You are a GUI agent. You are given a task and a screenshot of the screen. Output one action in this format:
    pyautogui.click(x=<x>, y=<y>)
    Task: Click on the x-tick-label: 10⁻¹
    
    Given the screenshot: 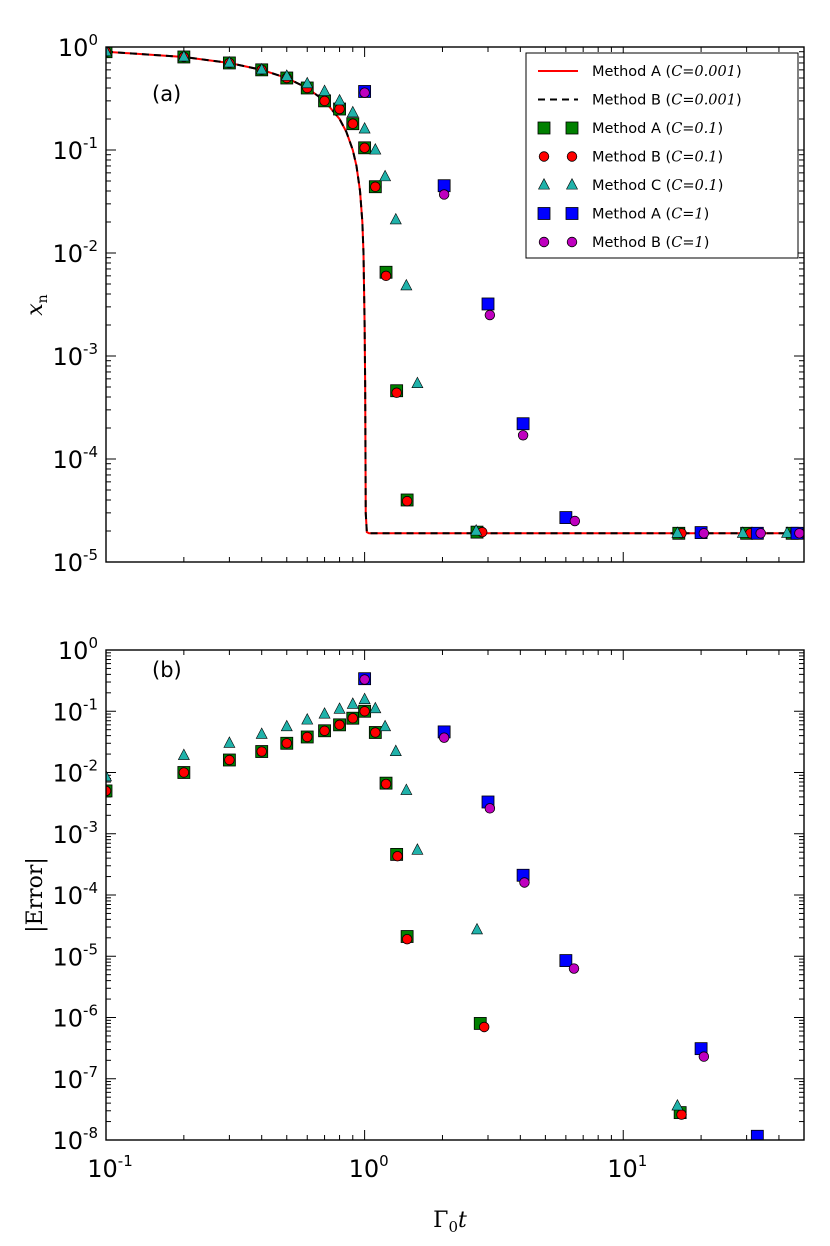 What is the action you would take?
    pyautogui.click(x=110, y=1167)
    